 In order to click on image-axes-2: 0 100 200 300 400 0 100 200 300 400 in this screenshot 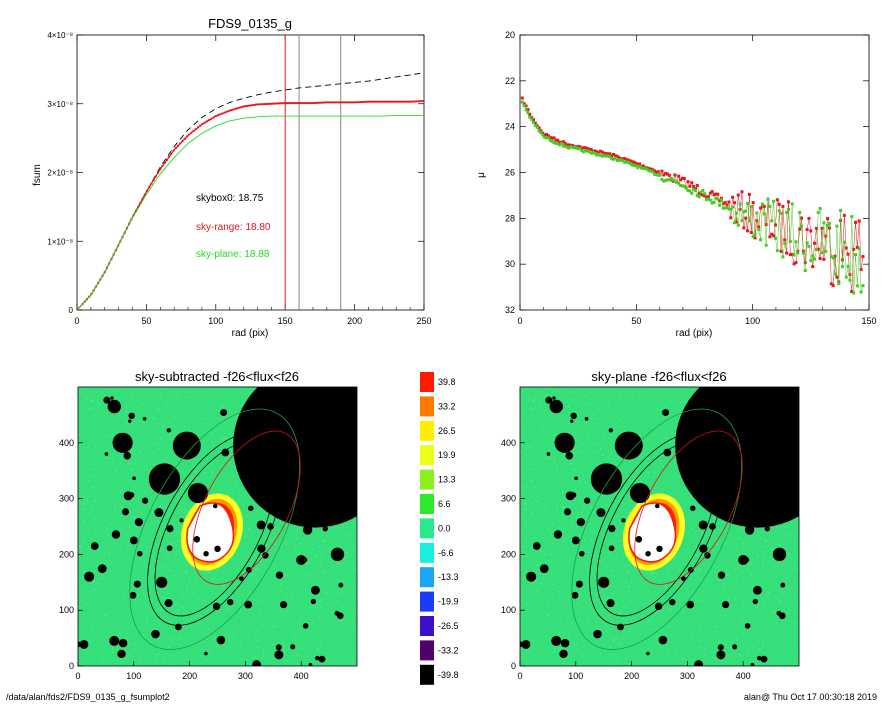, I will do `click(626, 559)`.